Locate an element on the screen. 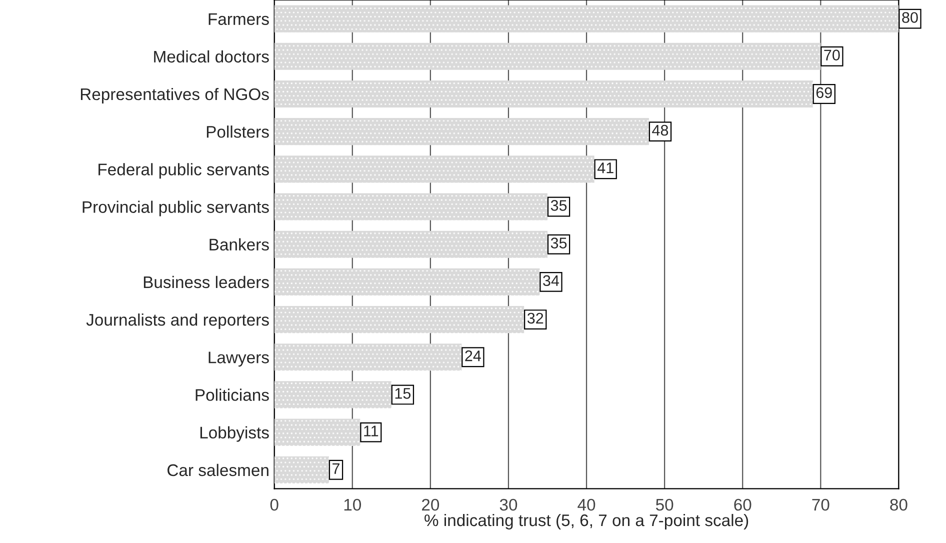  y-tick-label: Lawyers is located at coordinates (238, 359).